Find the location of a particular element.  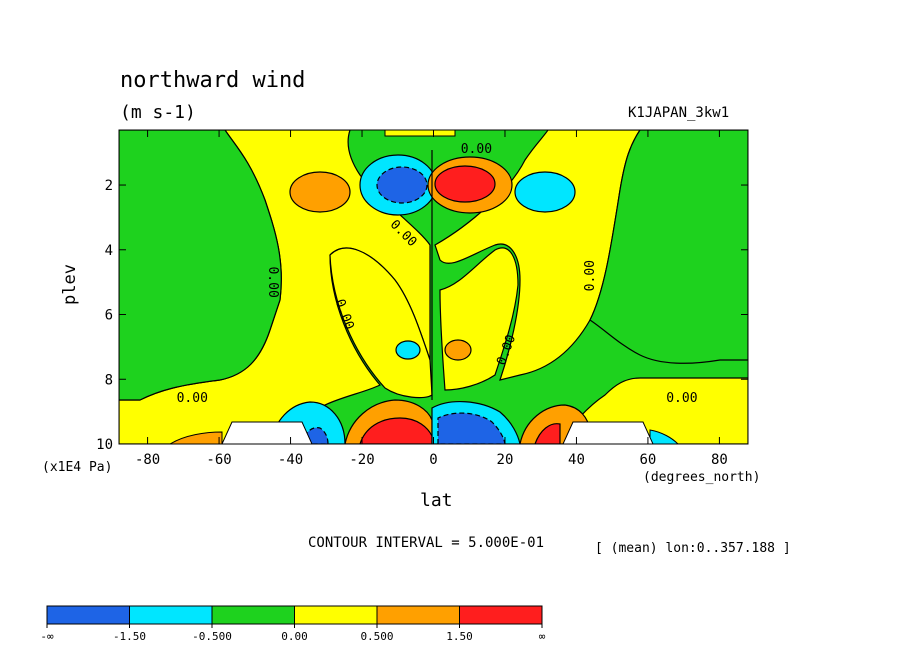

colorbar-label: 1.50 is located at coordinates (459, 636).